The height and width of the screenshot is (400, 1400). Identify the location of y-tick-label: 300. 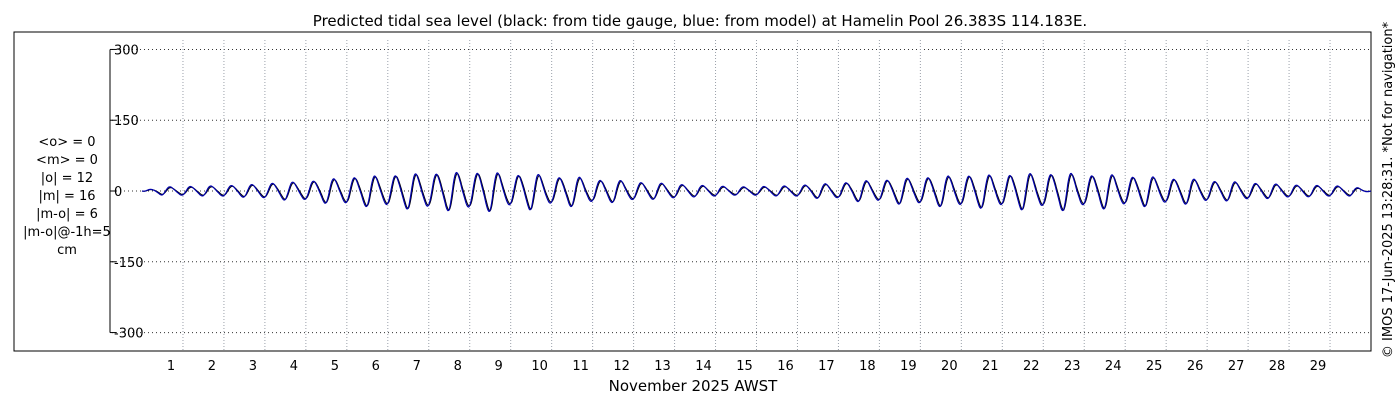
(126, 50).